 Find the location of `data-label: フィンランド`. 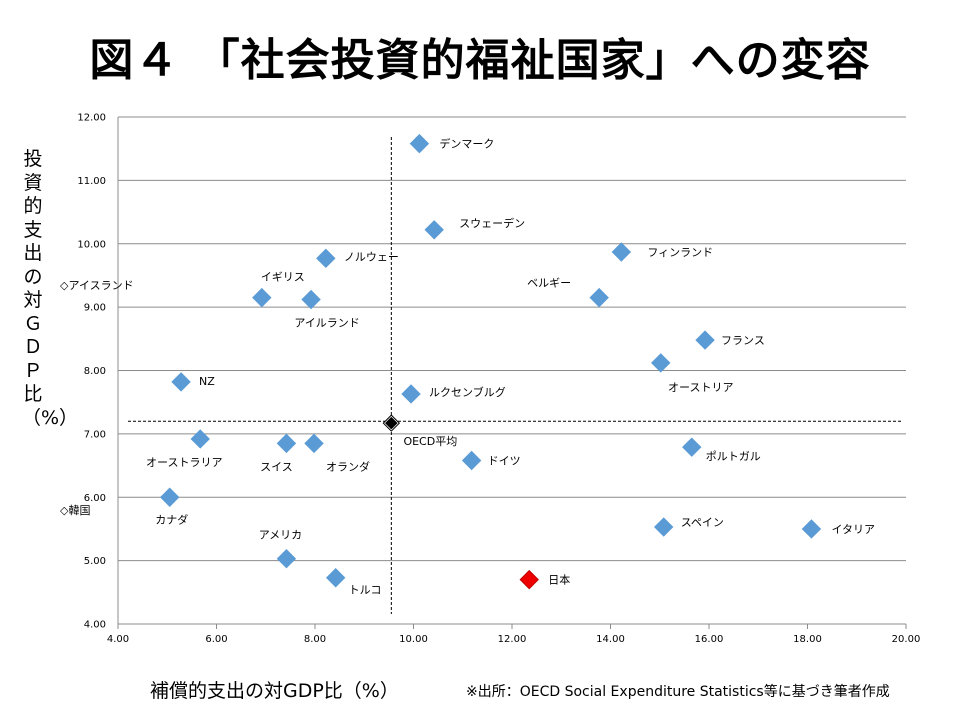

data-label: フィンランド is located at coordinates (680, 252).